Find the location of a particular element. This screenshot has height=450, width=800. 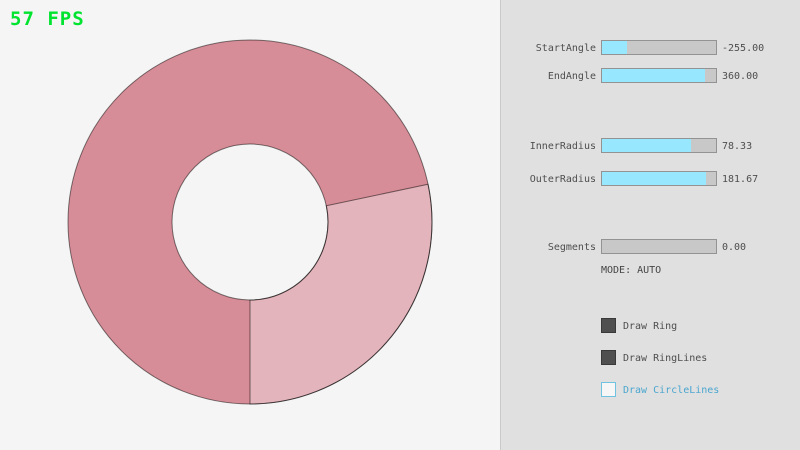

inner-radius-slider-fill is located at coordinates (646, 145).